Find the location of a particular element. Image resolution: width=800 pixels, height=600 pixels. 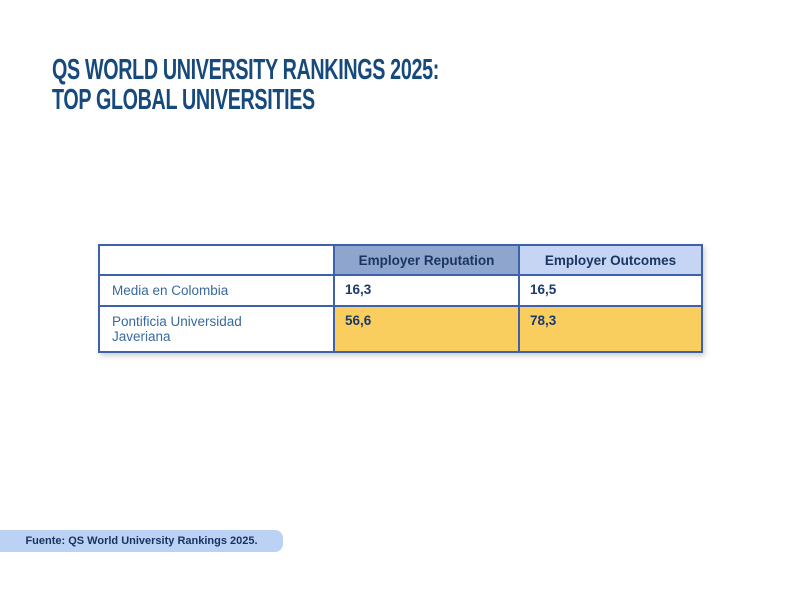

page-title-line2: TOP GLOBAL UNIVERSITIES is located at coordinates (183, 100).